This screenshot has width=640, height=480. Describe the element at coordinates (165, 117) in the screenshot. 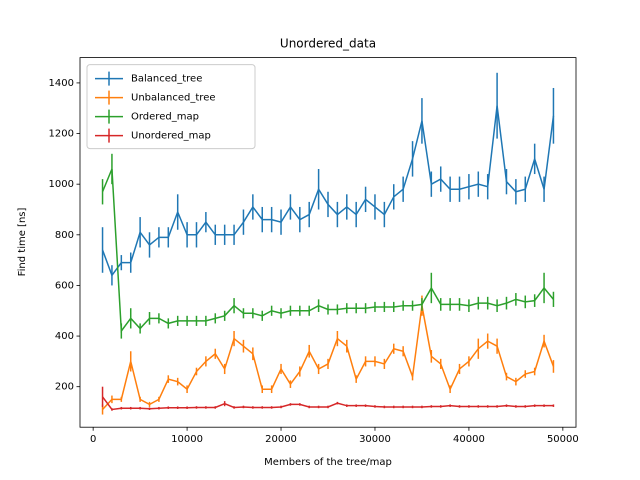

I see `legend-label: Ordered_map` at that location.